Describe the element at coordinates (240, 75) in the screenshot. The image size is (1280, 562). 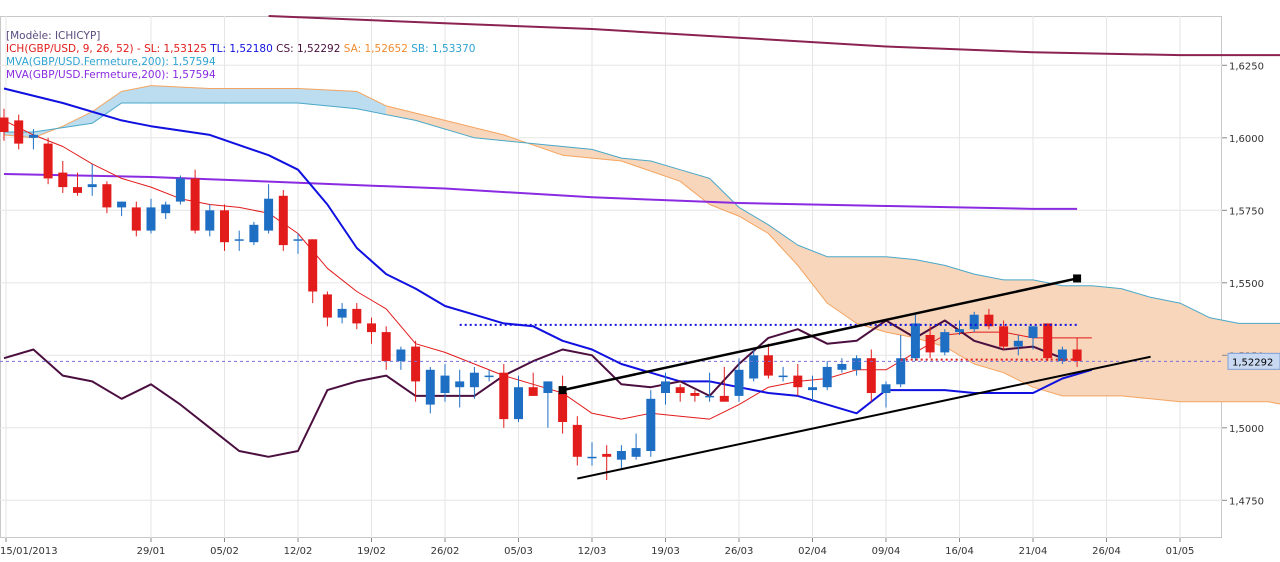
I see `legend-mva2: MVA(GBP/USD.Fermeture,200): 1,57594` at that location.